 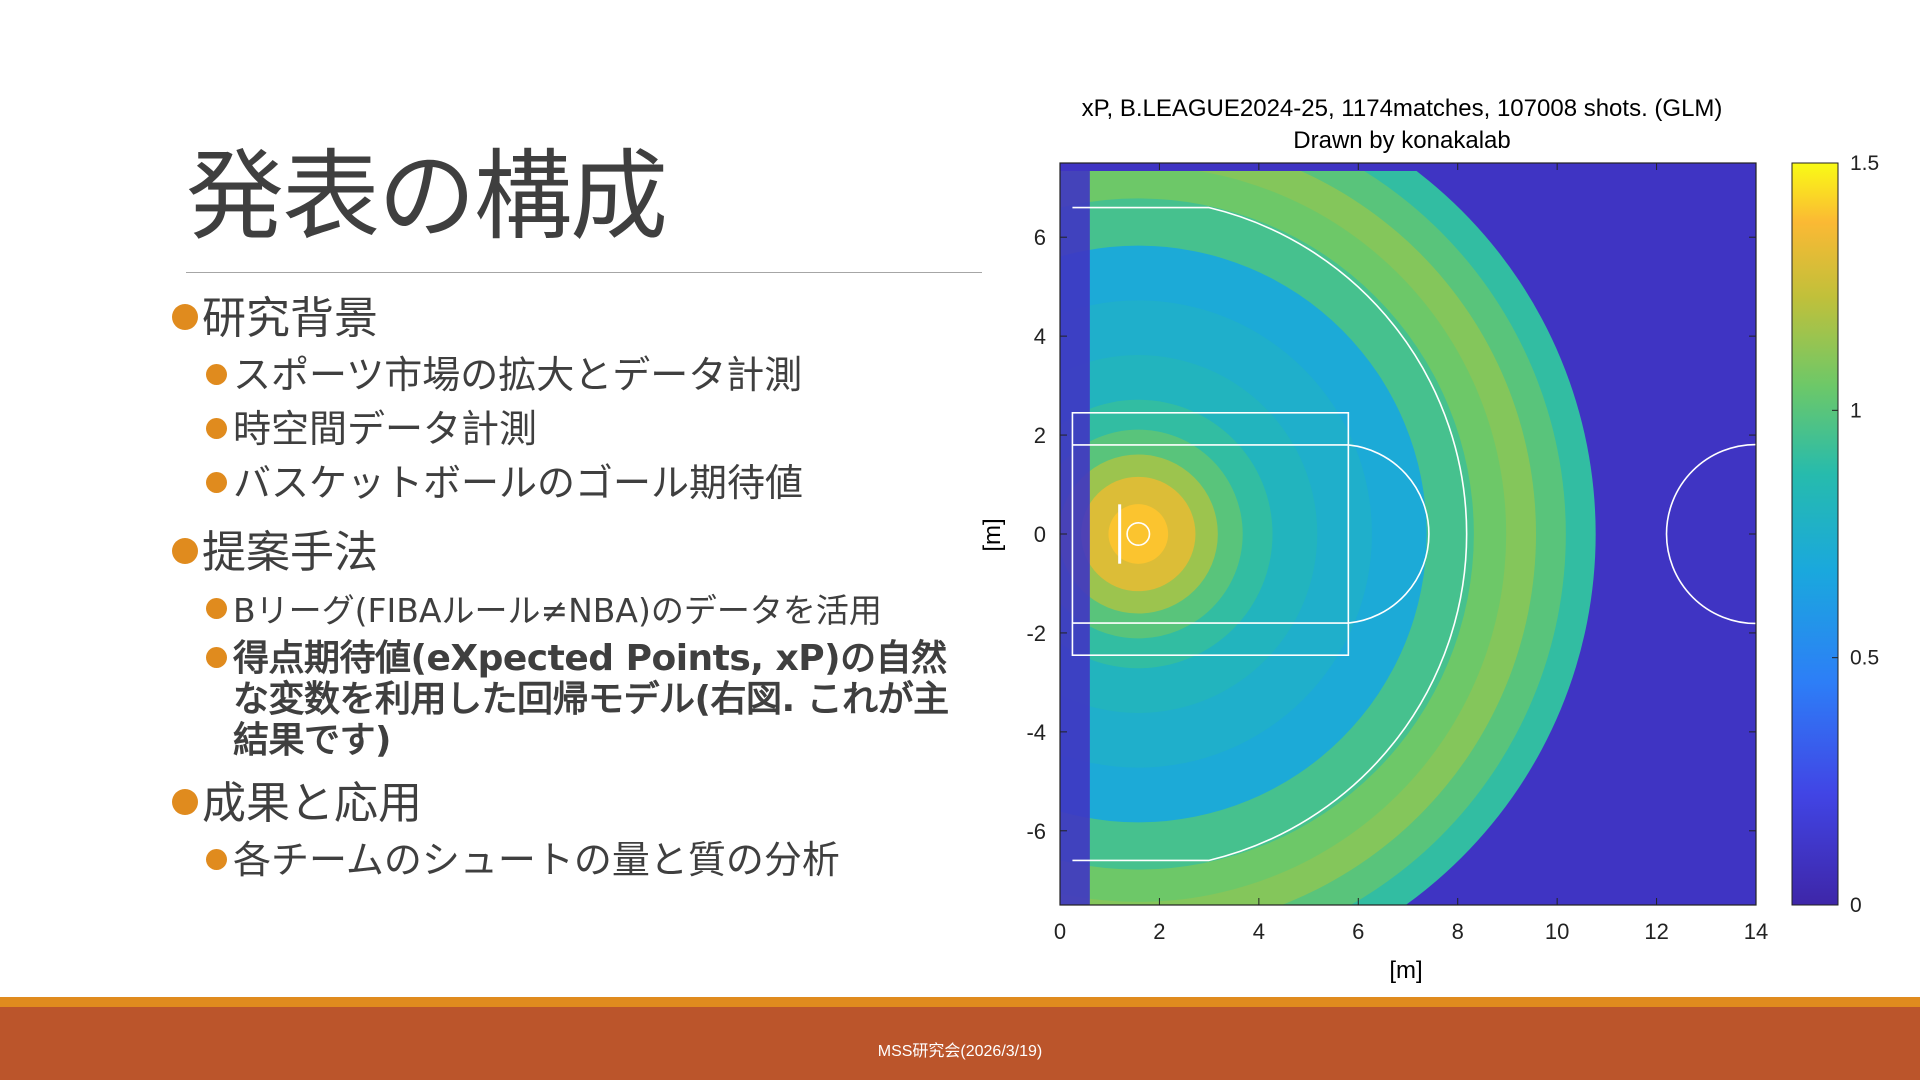 I want to click on three-point-line, so click(x=1270, y=534).